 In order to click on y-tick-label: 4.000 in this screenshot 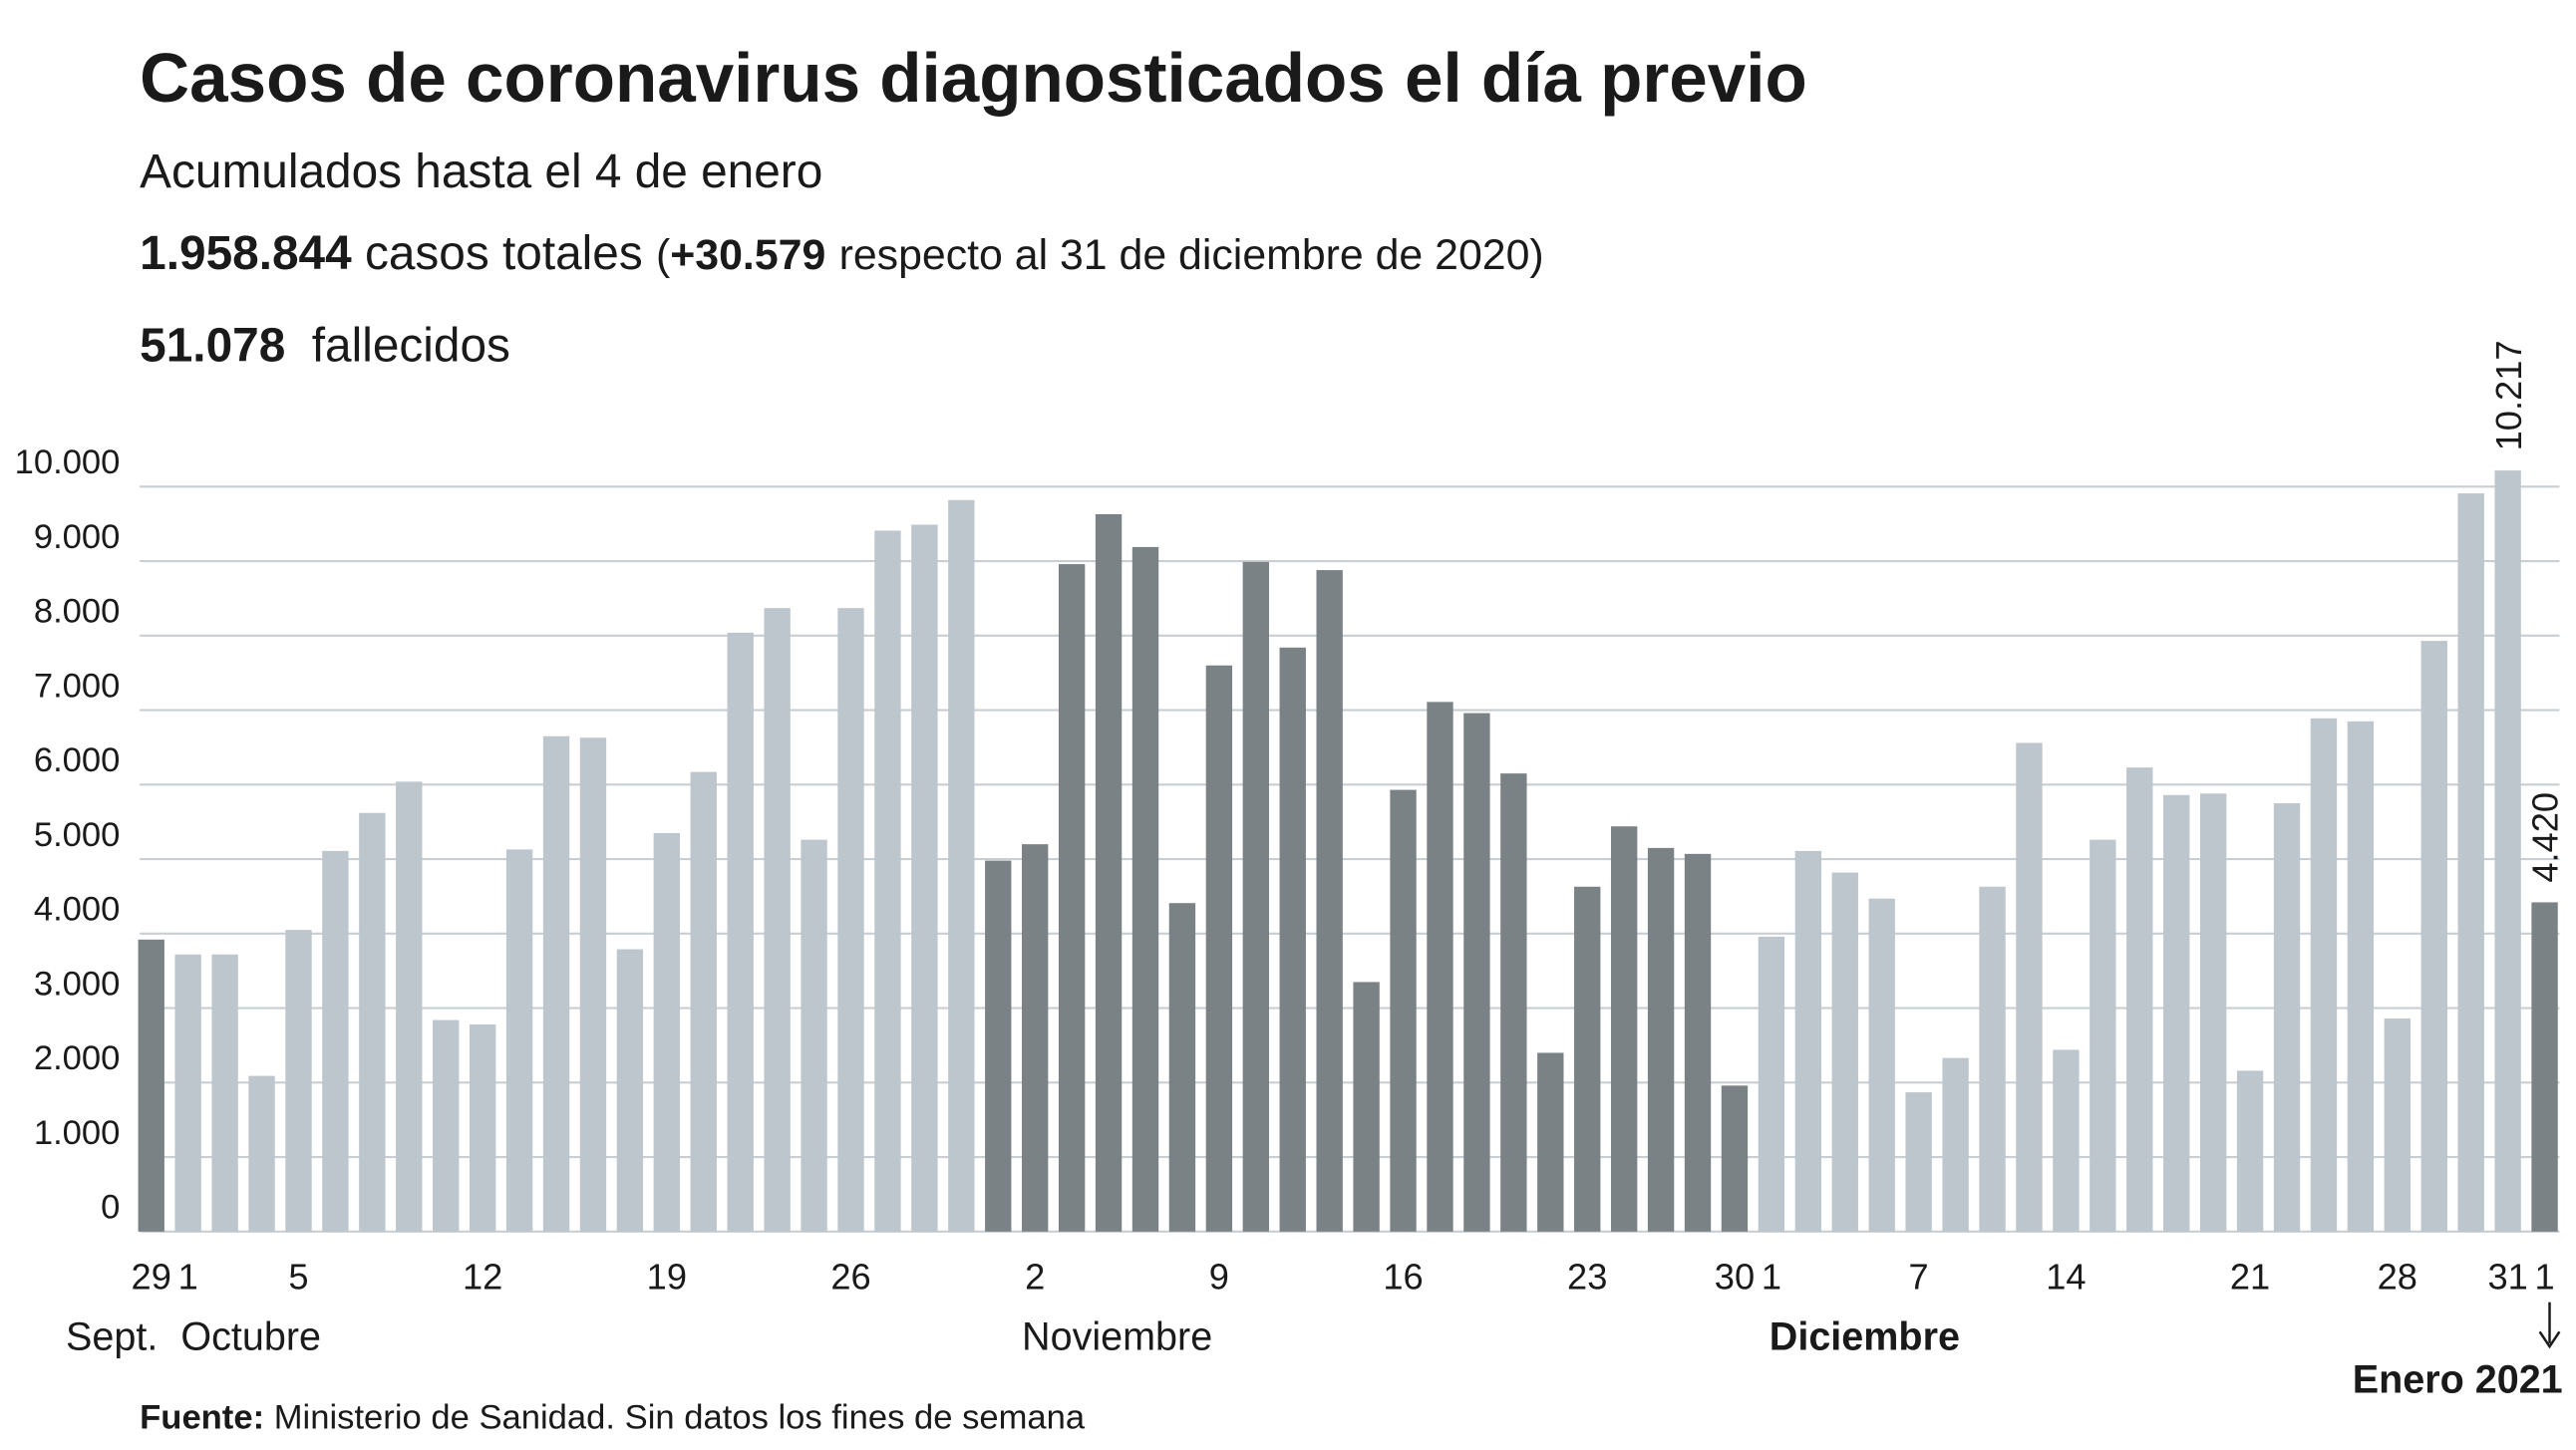, I will do `click(77, 910)`.